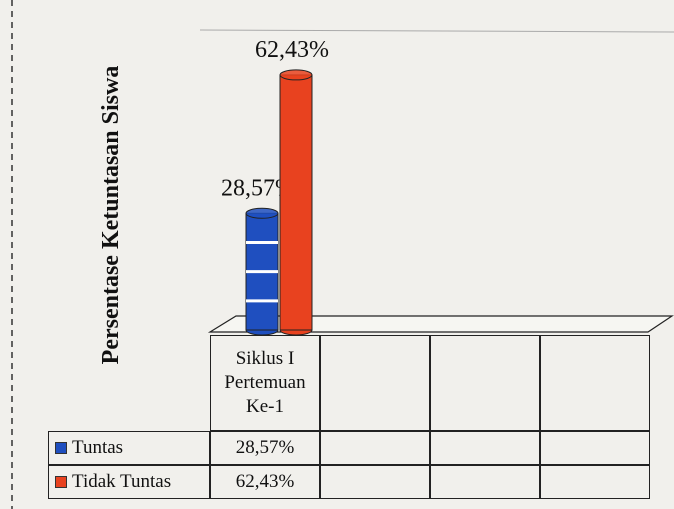  What do you see at coordinates (265, 482) in the screenshot?
I see `value-cell: 62,43%` at bounding box center [265, 482].